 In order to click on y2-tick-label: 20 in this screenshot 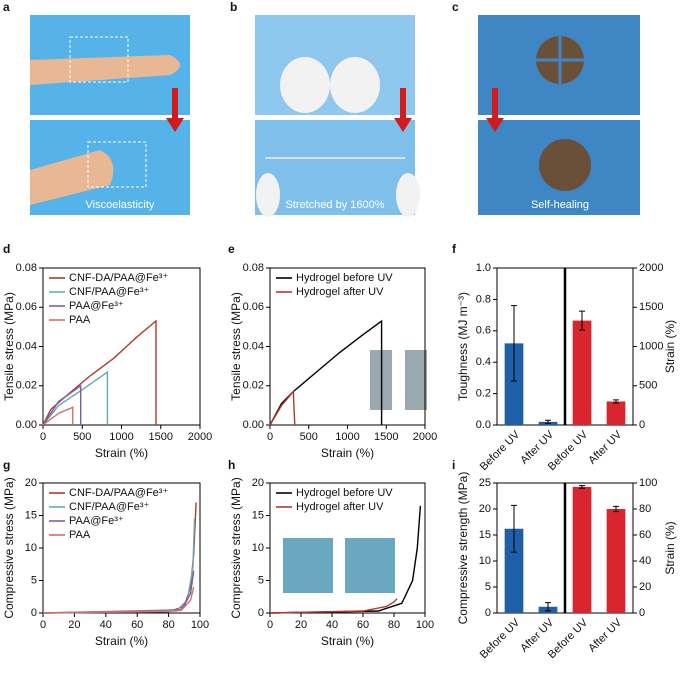, I will do `click(645, 587)`.